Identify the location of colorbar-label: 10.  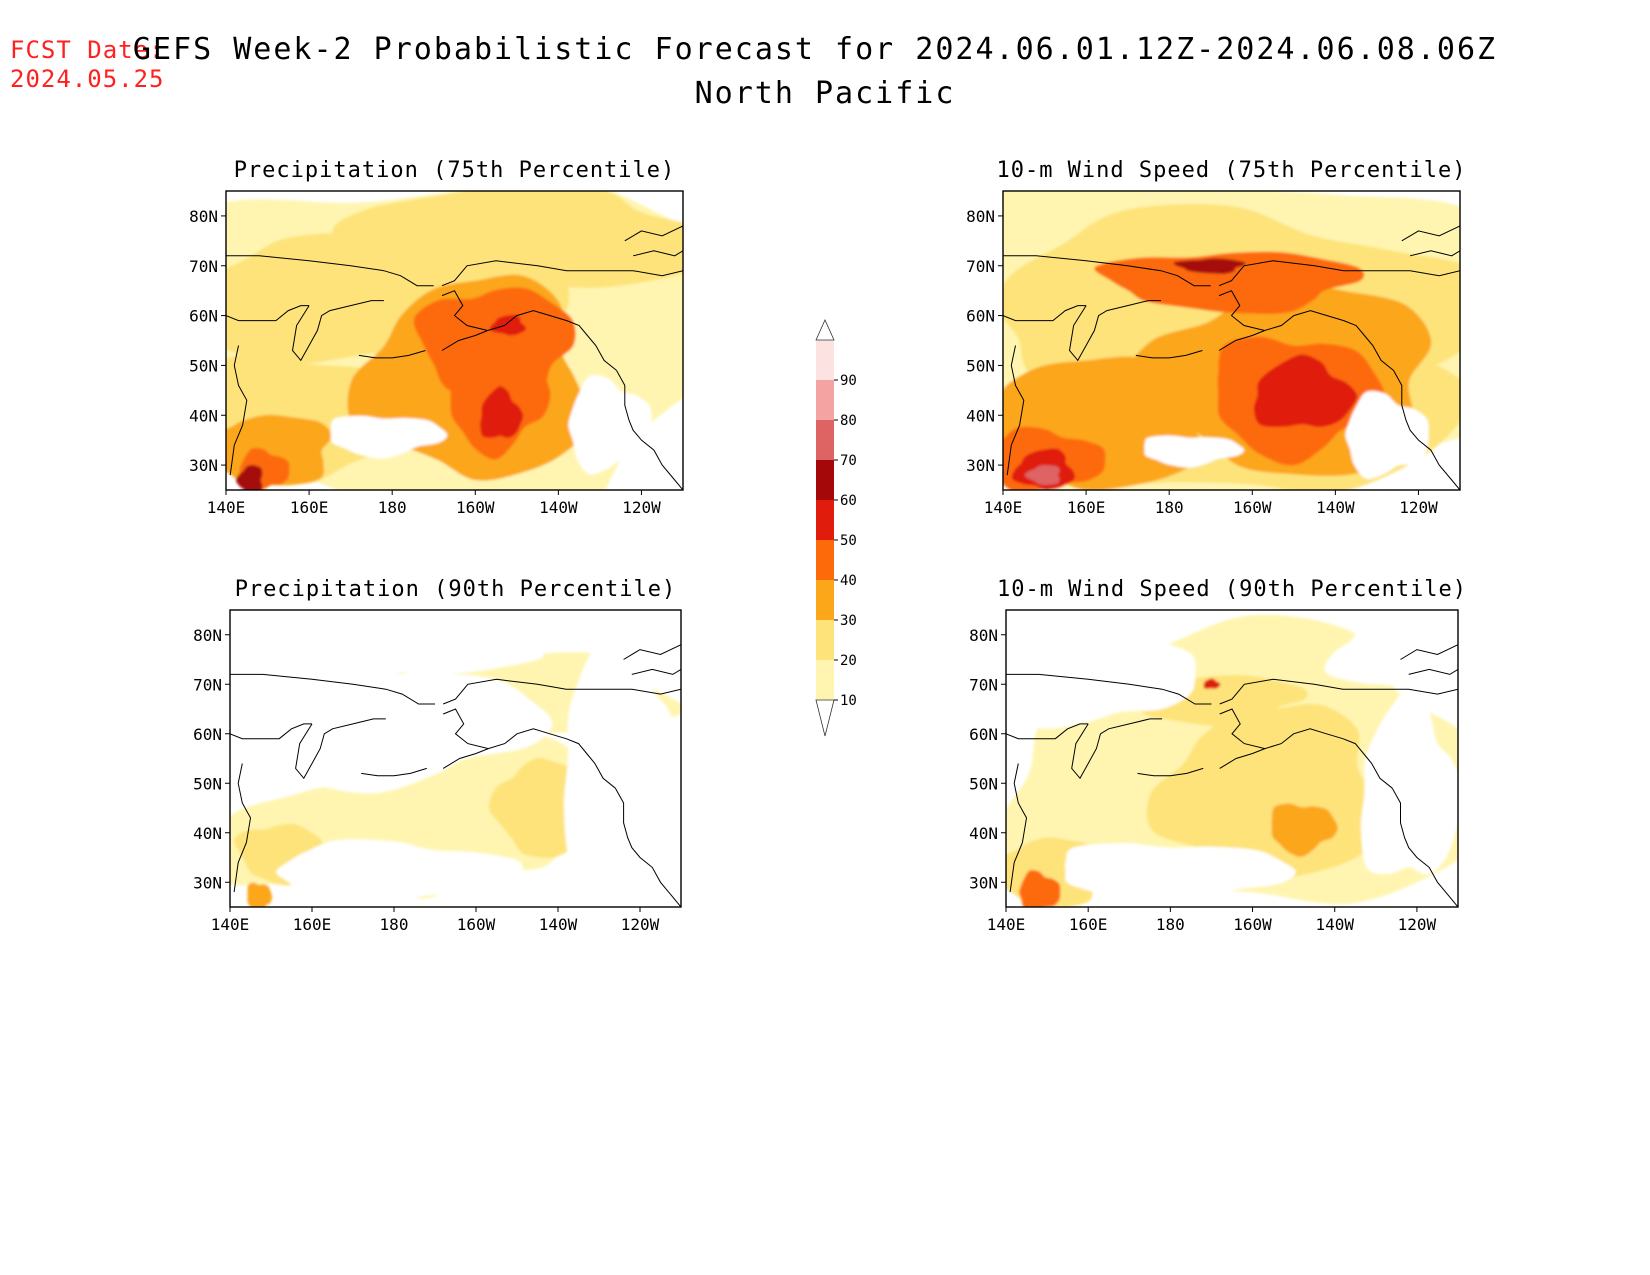
(848, 701).